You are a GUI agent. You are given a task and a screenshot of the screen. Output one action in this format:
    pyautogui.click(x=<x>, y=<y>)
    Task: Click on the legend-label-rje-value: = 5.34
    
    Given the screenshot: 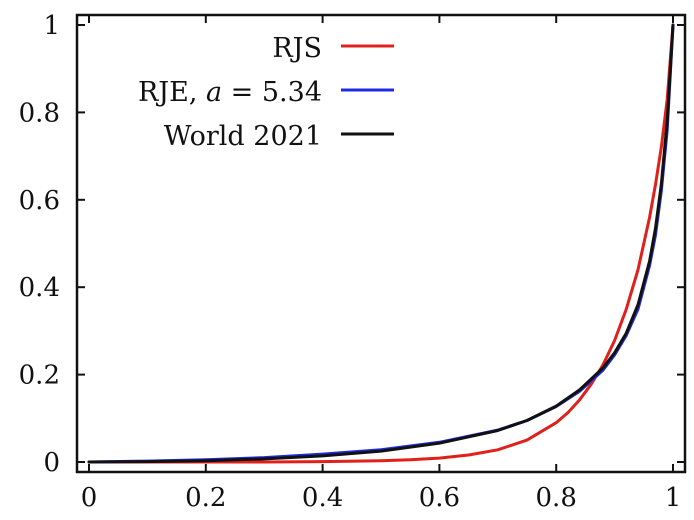 What is the action you would take?
    pyautogui.click(x=272, y=92)
    